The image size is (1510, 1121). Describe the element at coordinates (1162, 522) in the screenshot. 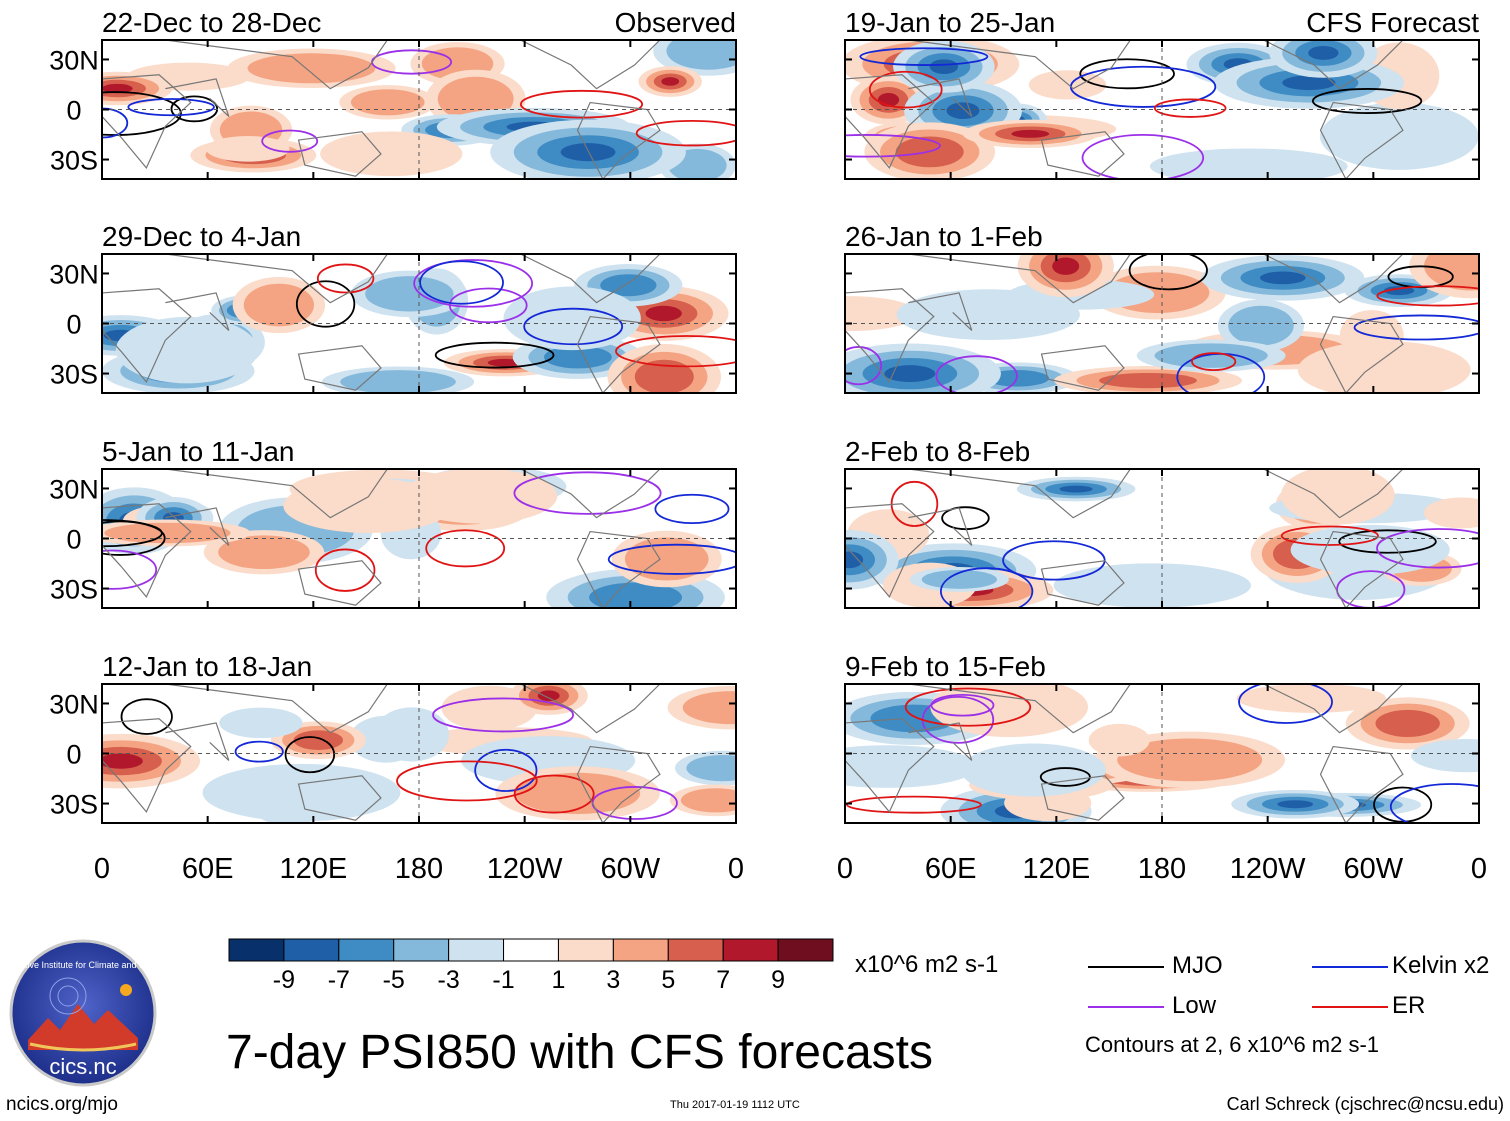

I see `panel-7: 2-Feb to 8-Feb` at that location.